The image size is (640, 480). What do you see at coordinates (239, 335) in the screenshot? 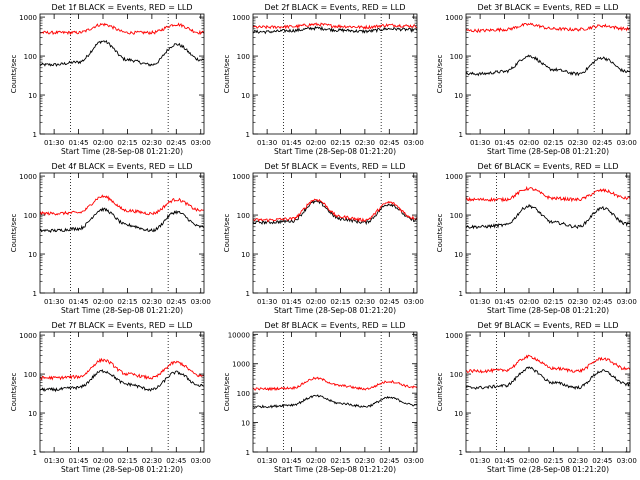
I see `y-tick-label: 10000` at bounding box center [239, 335].